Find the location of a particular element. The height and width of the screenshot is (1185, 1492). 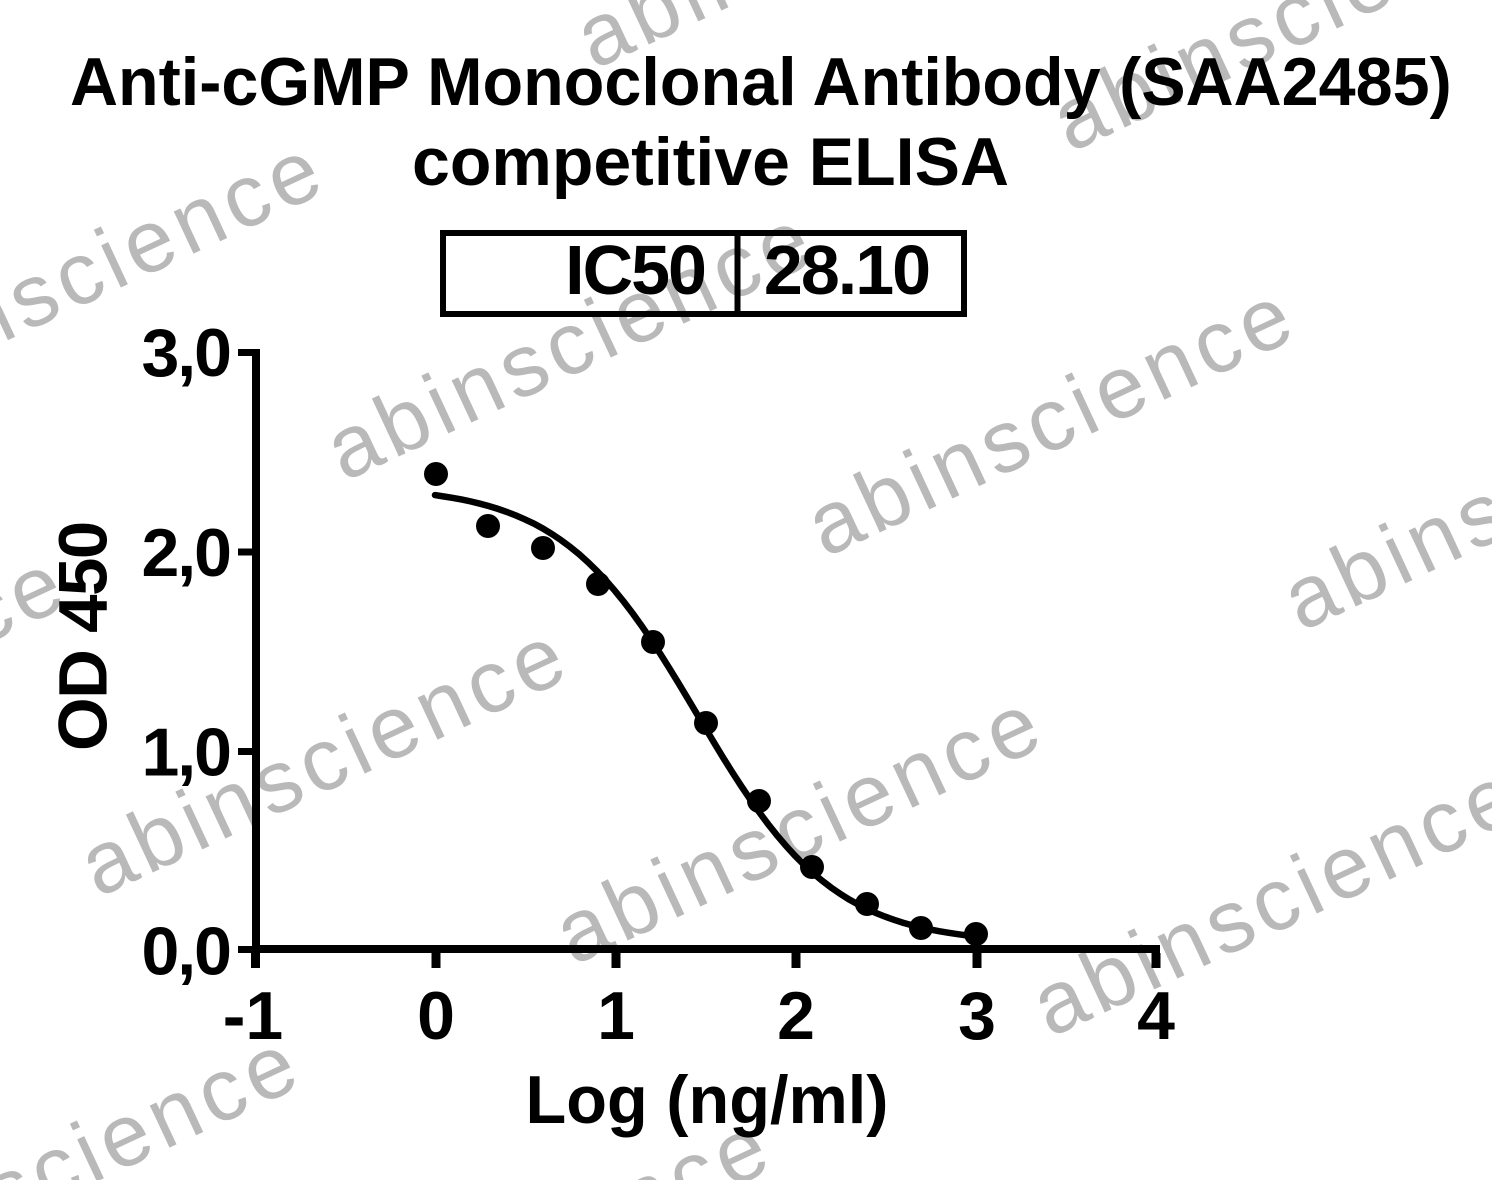

svg-text: IC50 is located at coordinates (635, 270).